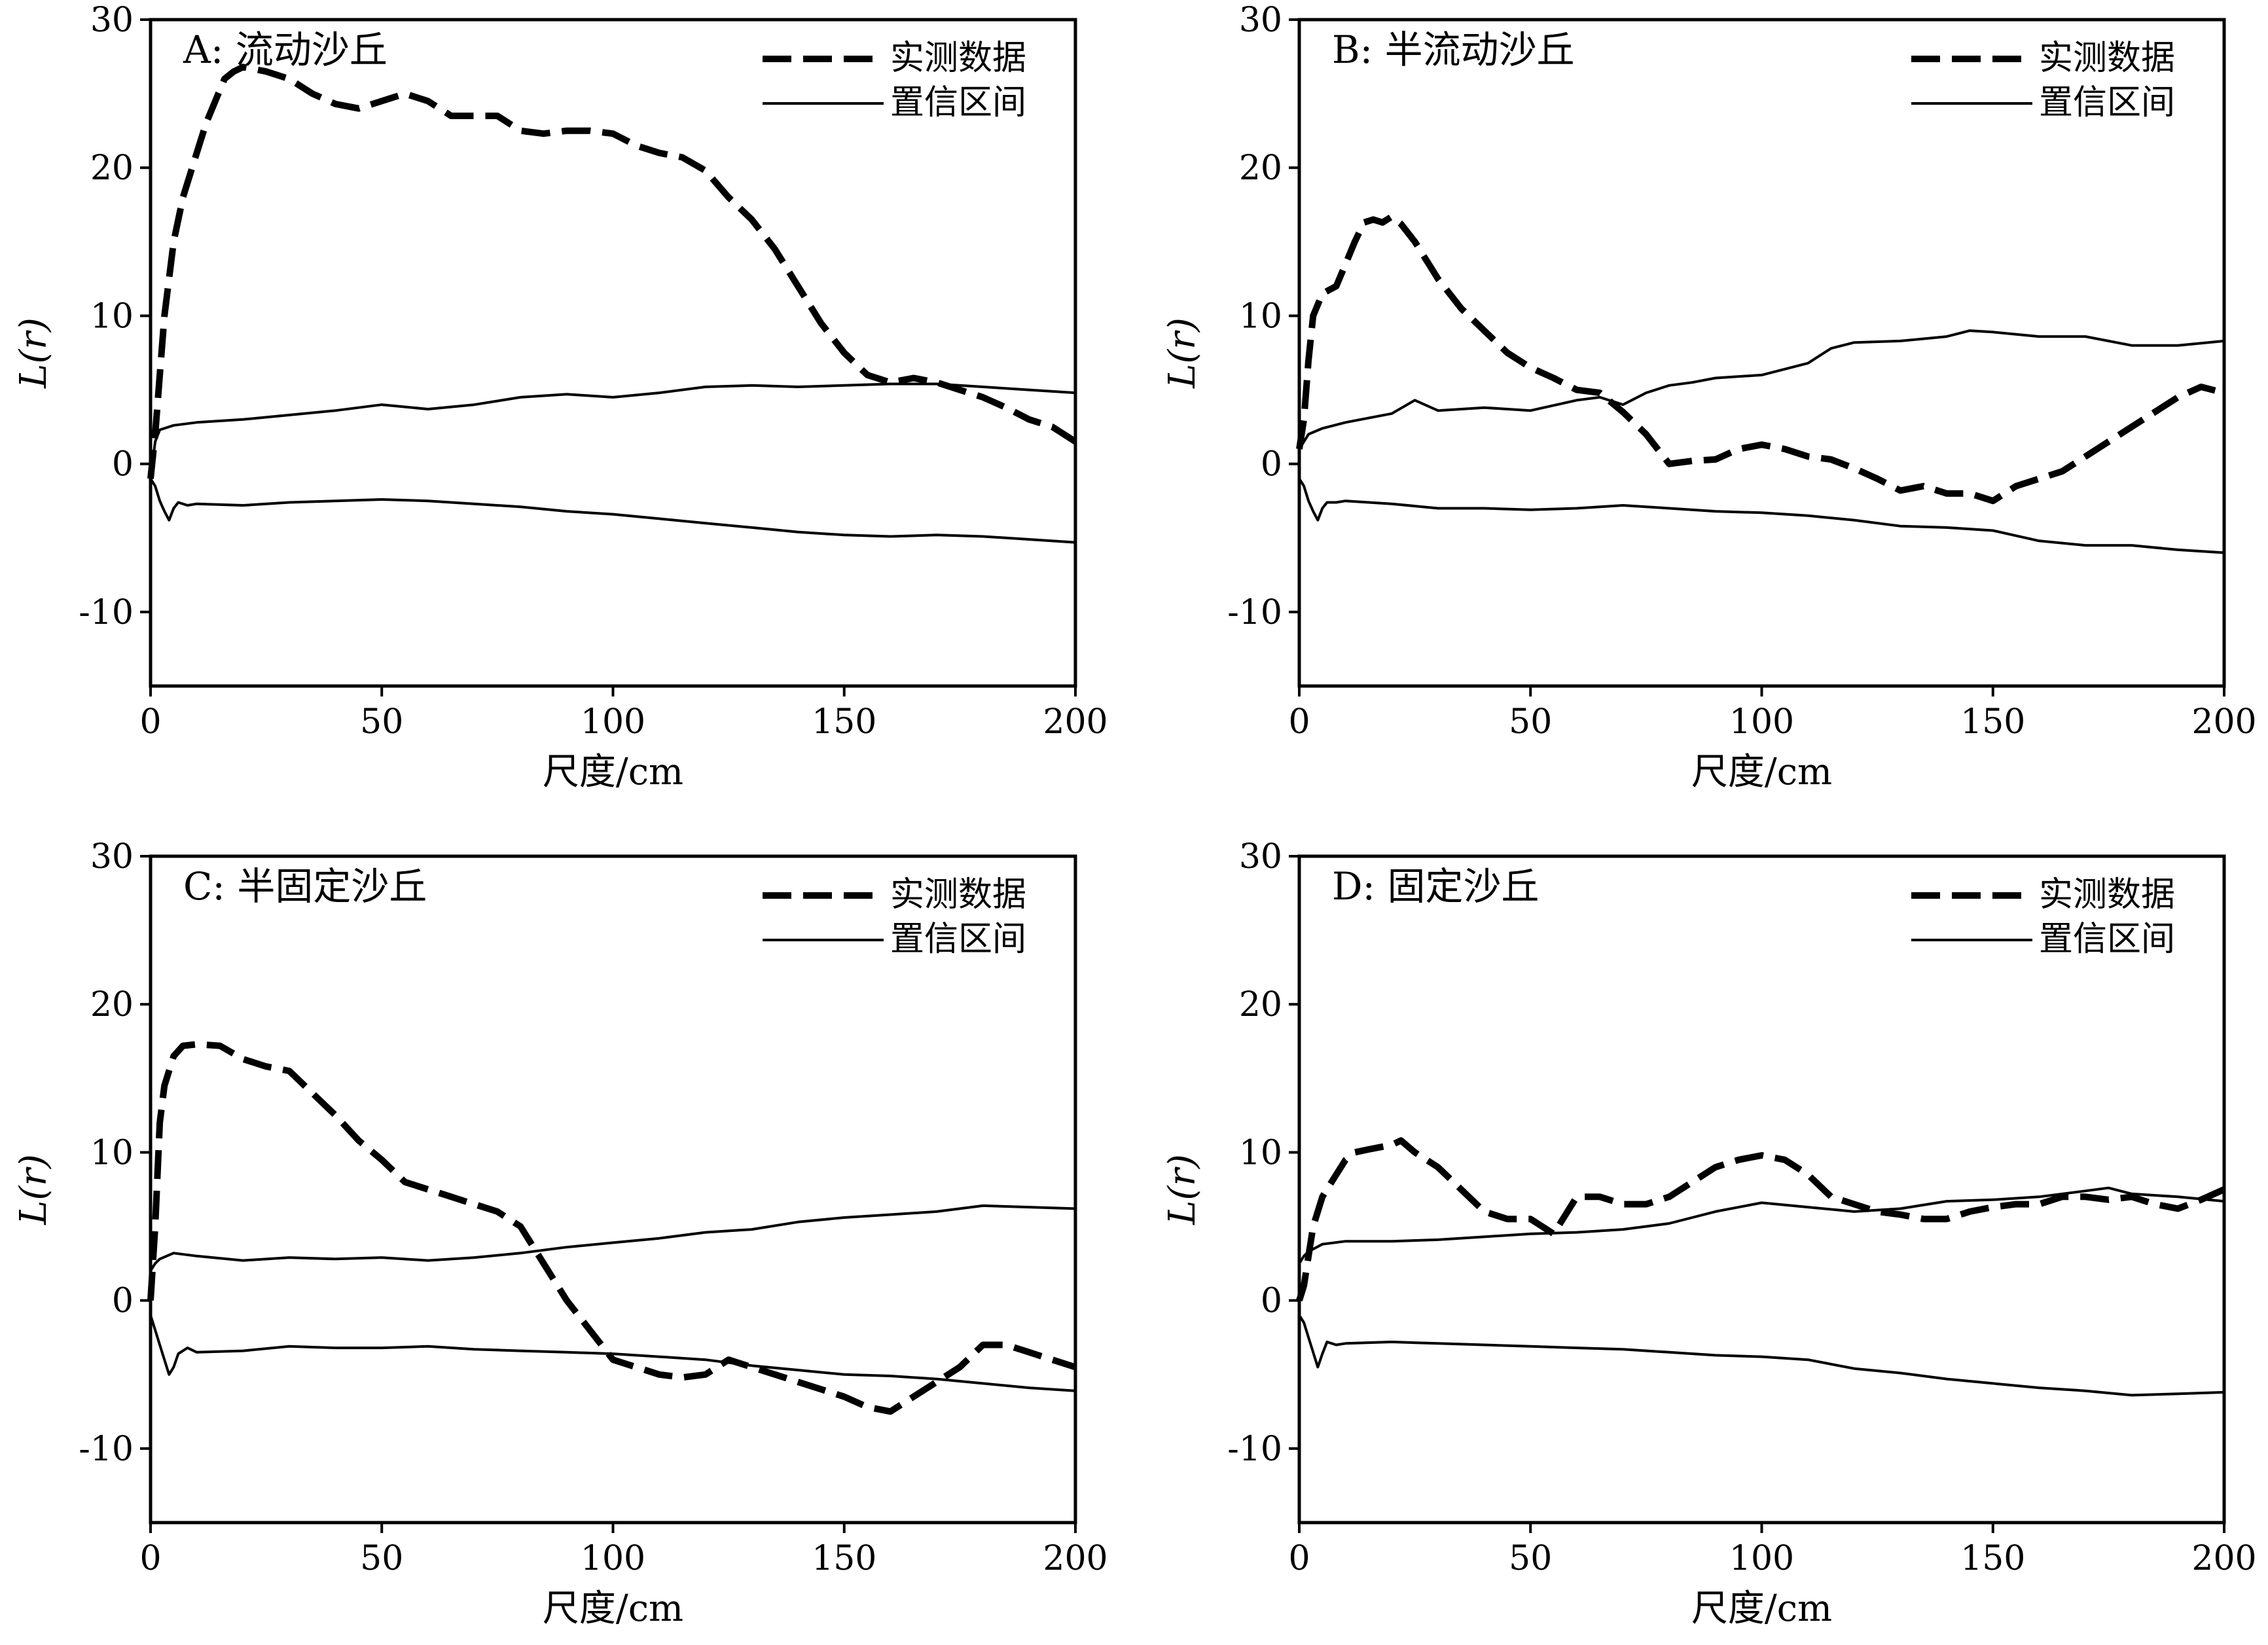 The width and height of the screenshot is (2268, 1645). I want to click on panel-title: A: 流动沙丘, so click(285, 50).